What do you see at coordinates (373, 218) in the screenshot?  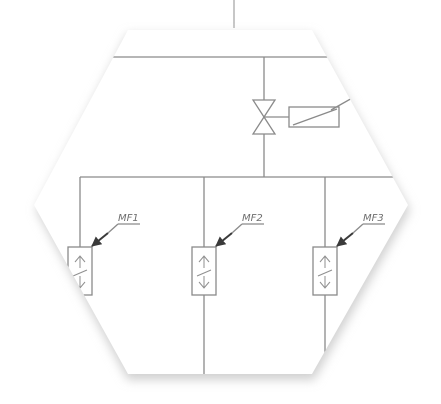 I see `feeder-label: MF3` at bounding box center [373, 218].